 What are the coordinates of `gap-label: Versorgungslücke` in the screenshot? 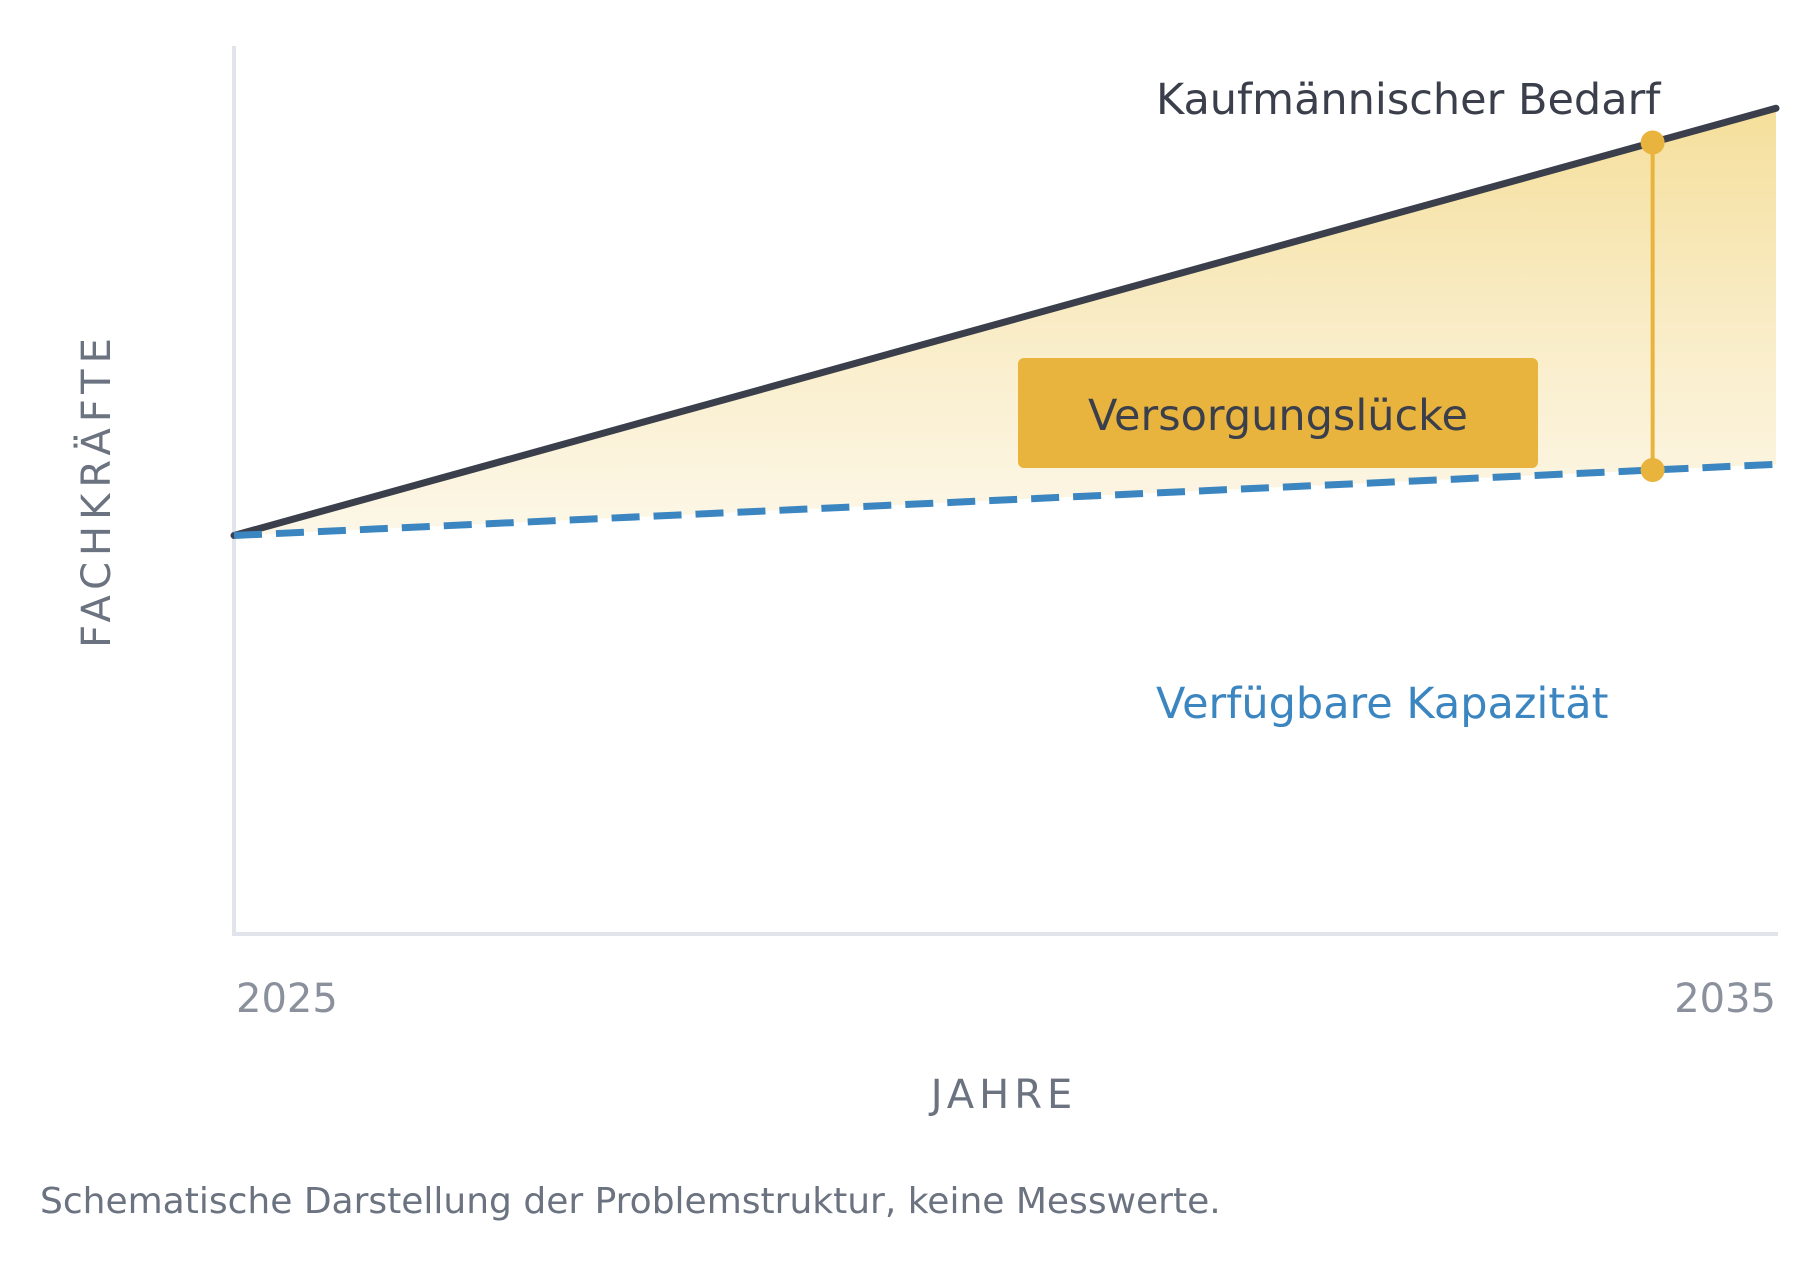 It's located at (1278, 416).